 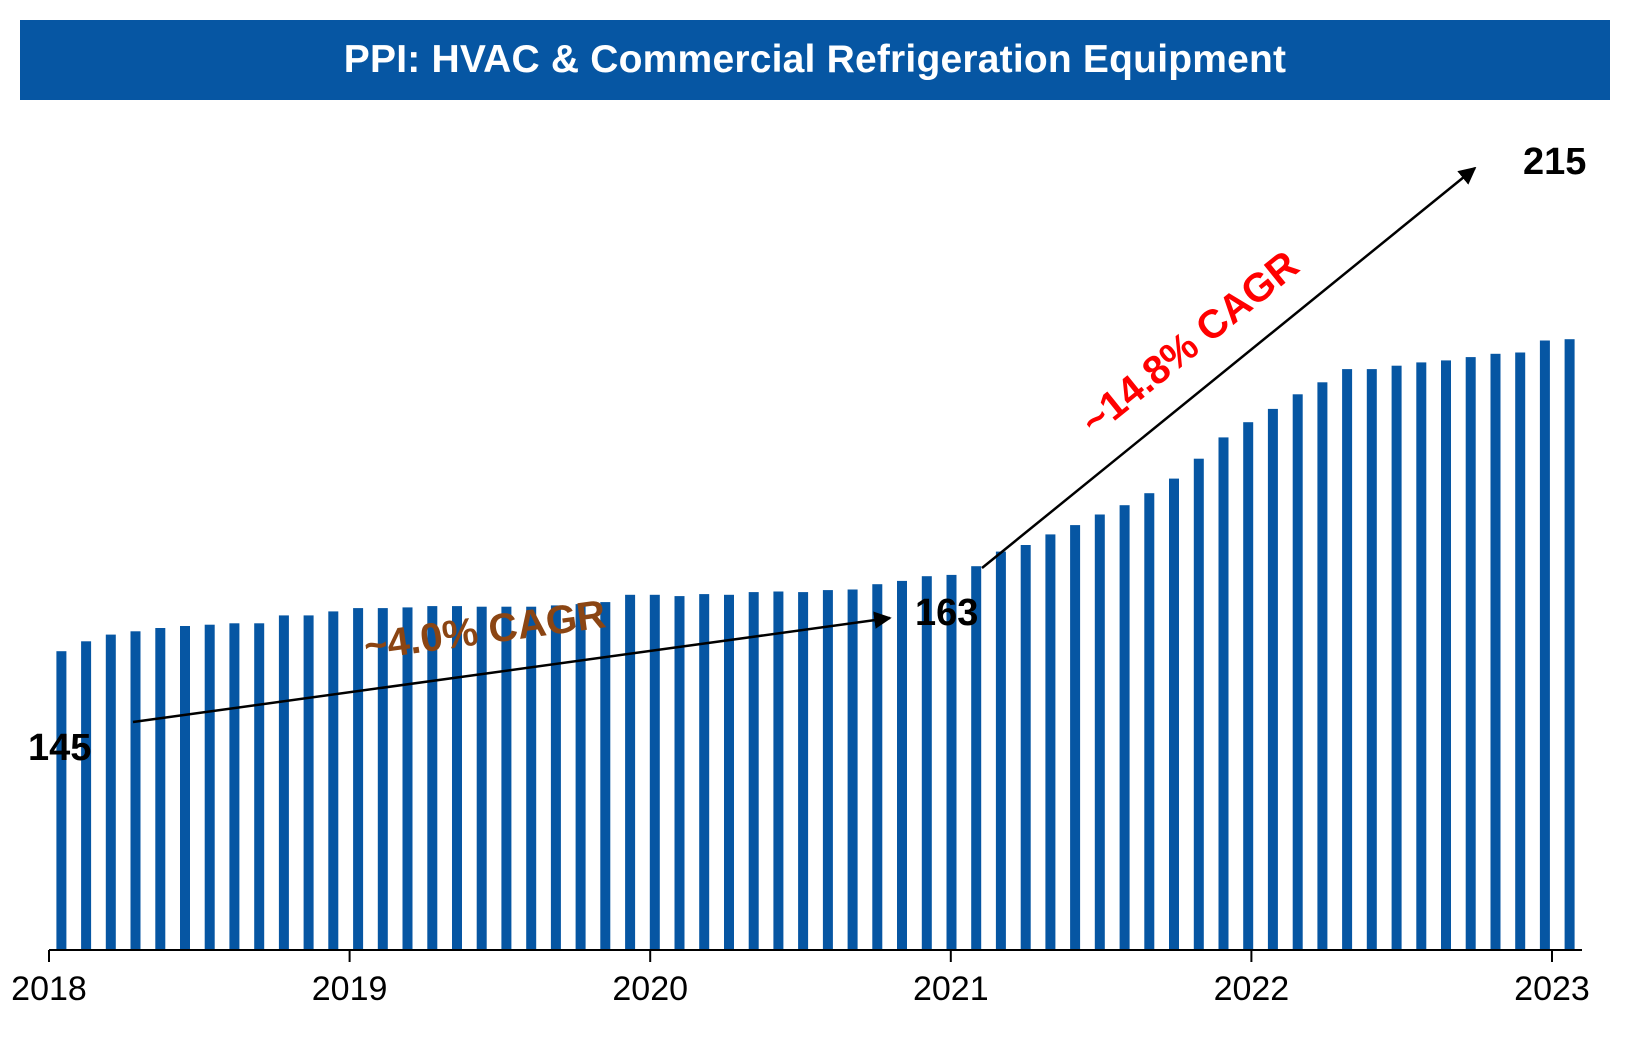 What do you see at coordinates (1252, 989) in the screenshot?
I see `x-tick-label: 2022` at bounding box center [1252, 989].